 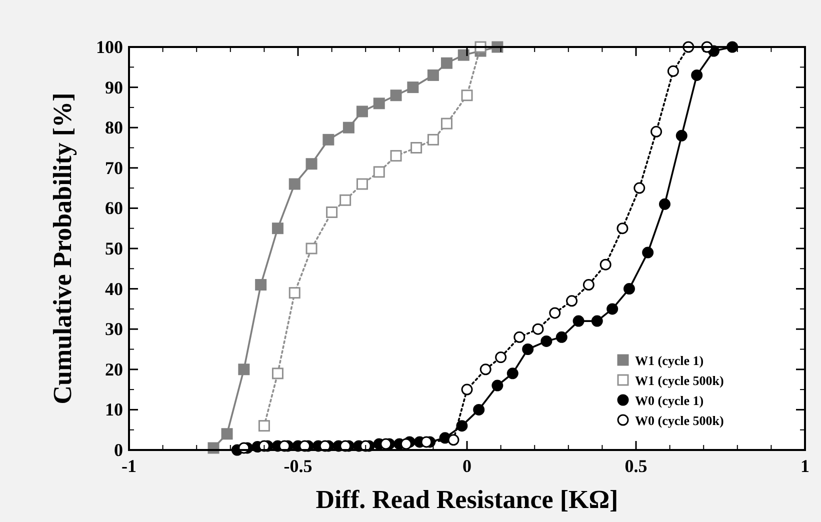 What do you see at coordinates (114, 87) in the screenshot?
I see `y-tick-label: 90` at bounding box center [114, 87].